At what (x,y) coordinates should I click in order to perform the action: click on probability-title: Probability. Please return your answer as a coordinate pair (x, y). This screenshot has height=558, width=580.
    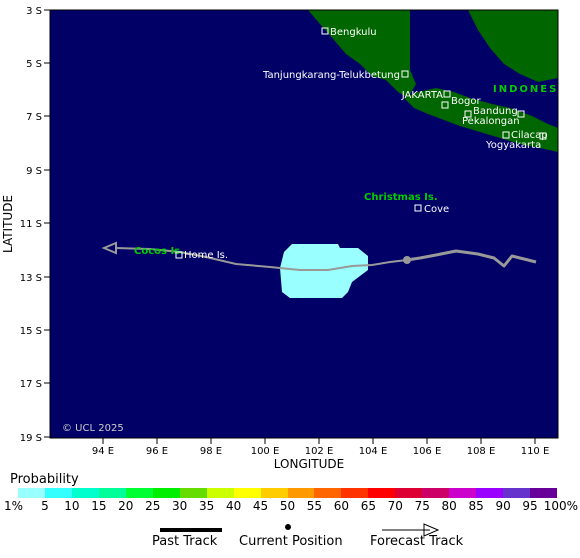
    Looking at the image, I should click on (44, 479).